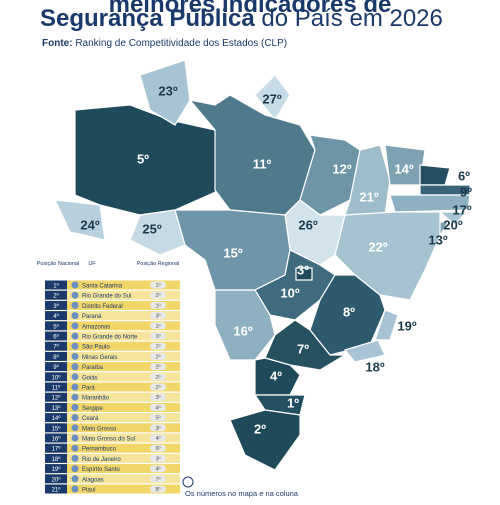 This screenshot has height=505, width=500. What do you see at coordinates (108, 440) in the screenshot?
I see `state-name: Mato Grosso do Sul` at bounding box center [108, 440].